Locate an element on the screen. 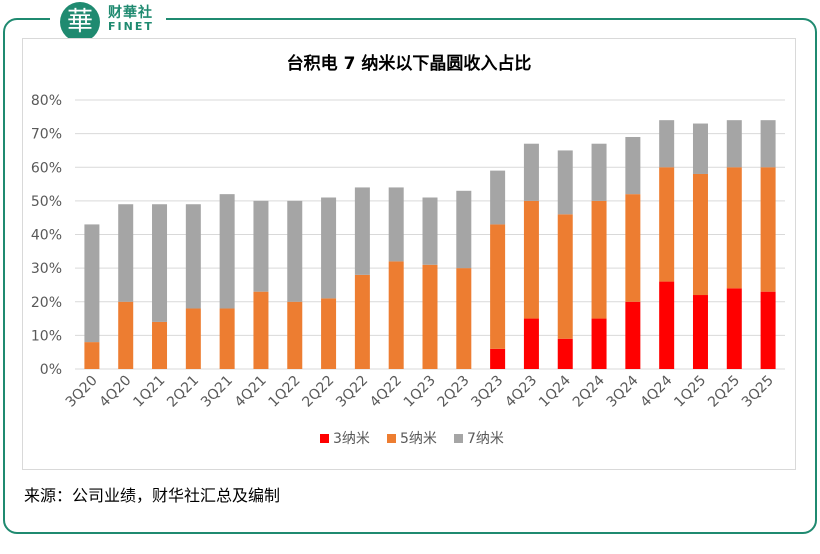  y-tick-label: 80% is located at coordinates (46, 101).